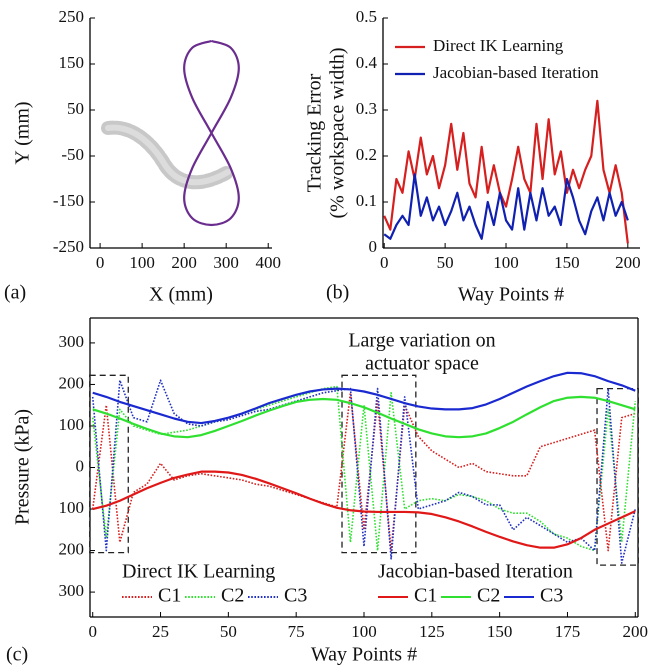 This screenshot has width=655, height=667. I want to click on y-axis-label: (% workspace width), so click(338, 132).